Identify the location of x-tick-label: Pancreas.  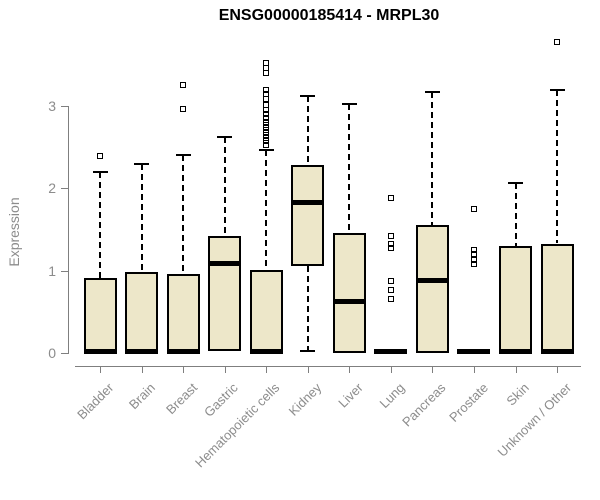
(424, 405).